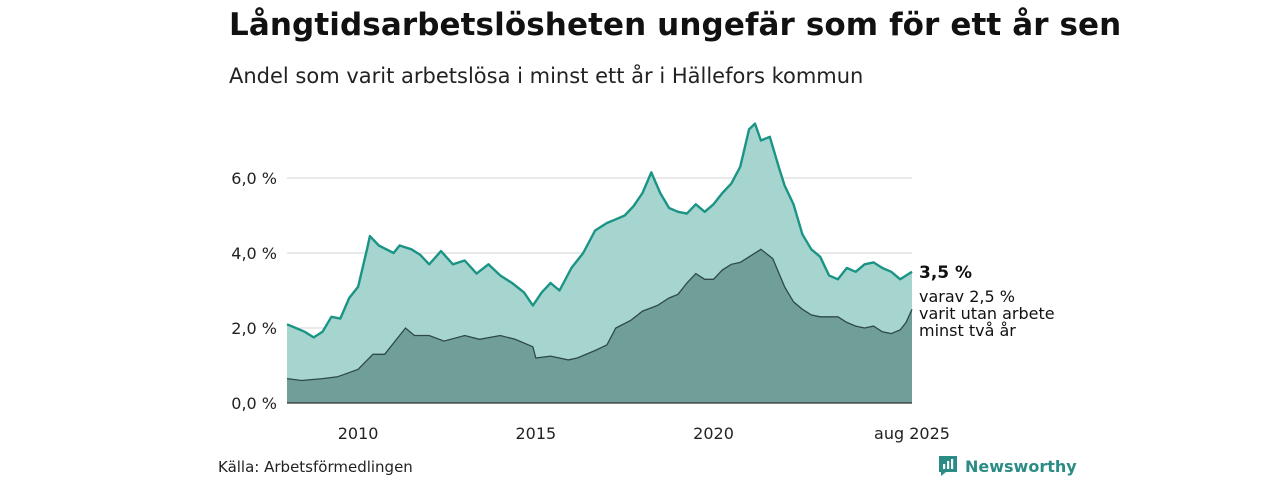 The width and height of the screenshot is (1280, 480). I want to click on x-tick-label: aug 2025, so click(912, 433).